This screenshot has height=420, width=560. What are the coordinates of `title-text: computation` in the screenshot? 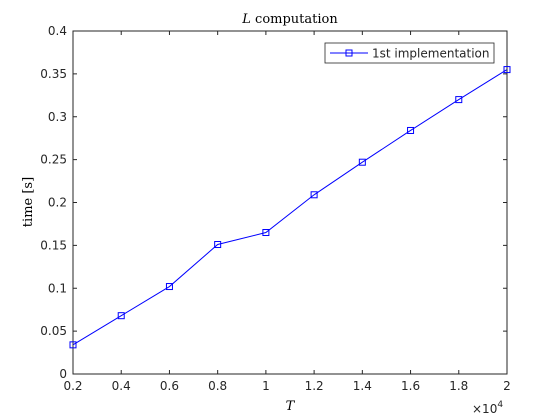 It's located at (294, 19).